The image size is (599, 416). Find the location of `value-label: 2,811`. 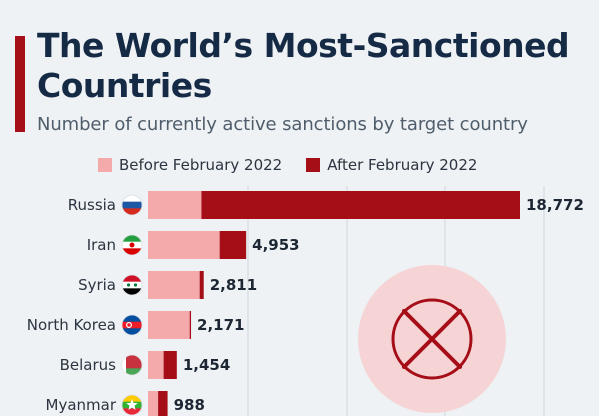

value-label: 2,811 is located at coordinates (233, 285).